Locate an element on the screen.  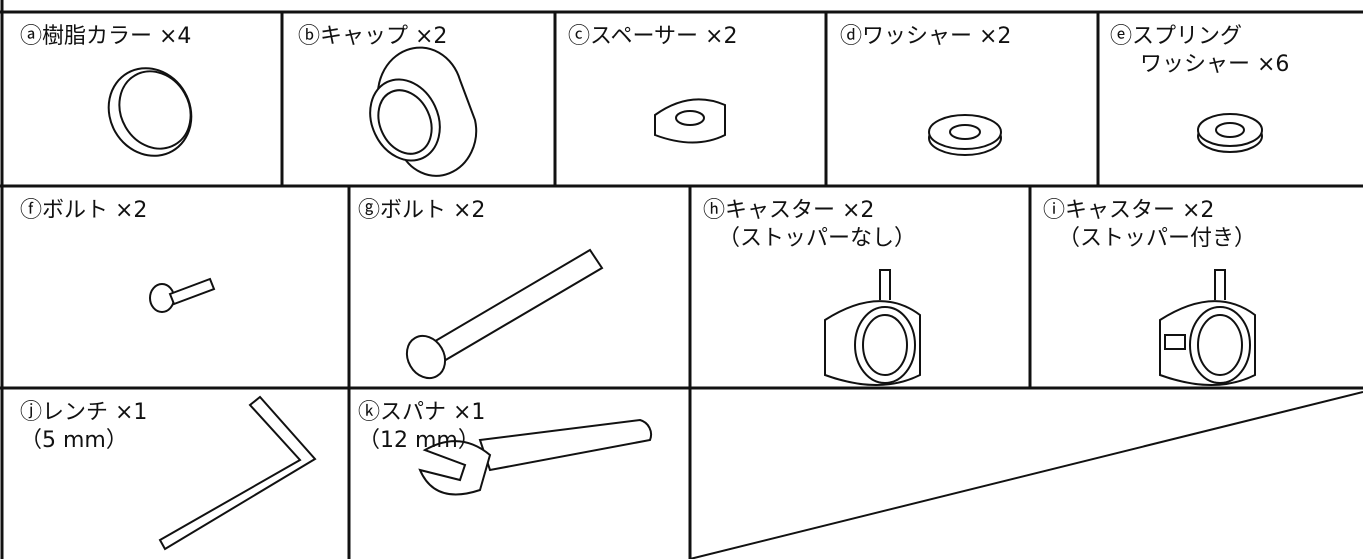
part-note: （5 mm） is located at coordinates (74, 440).